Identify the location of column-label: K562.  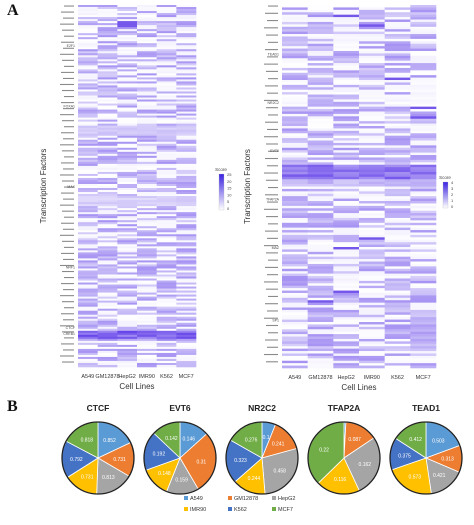
(166, 377).